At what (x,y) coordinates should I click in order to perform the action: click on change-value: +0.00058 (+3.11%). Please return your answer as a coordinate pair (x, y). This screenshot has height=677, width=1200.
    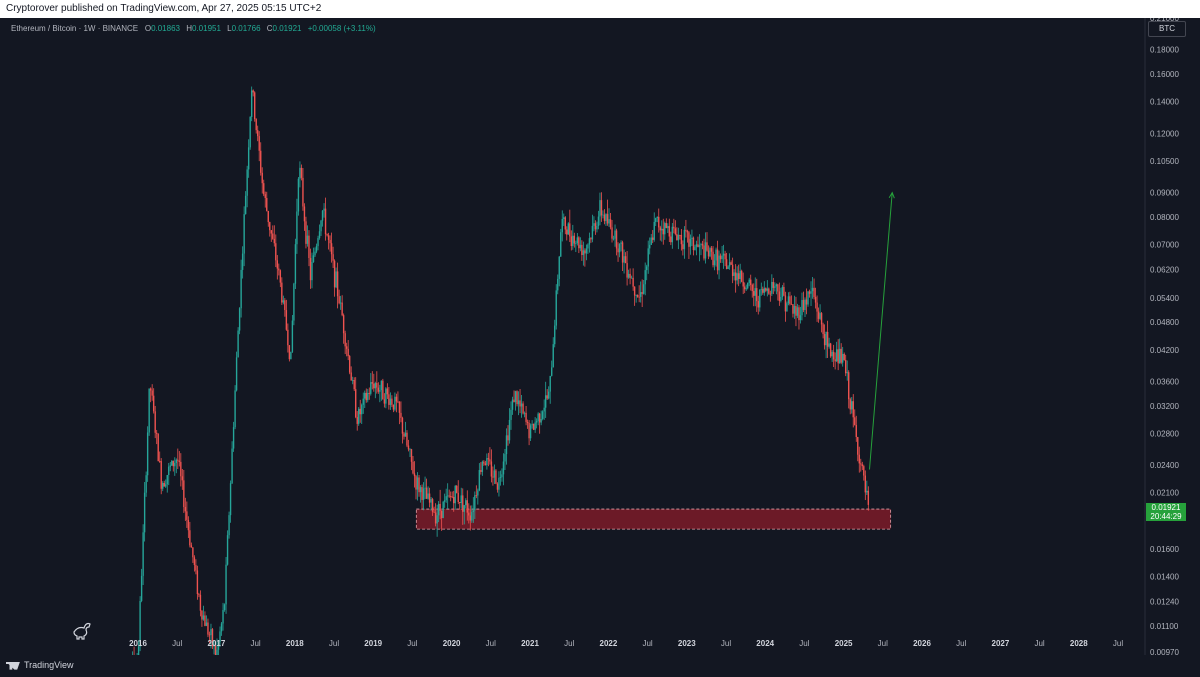
    Looking at the image, I should click on (341, 28).